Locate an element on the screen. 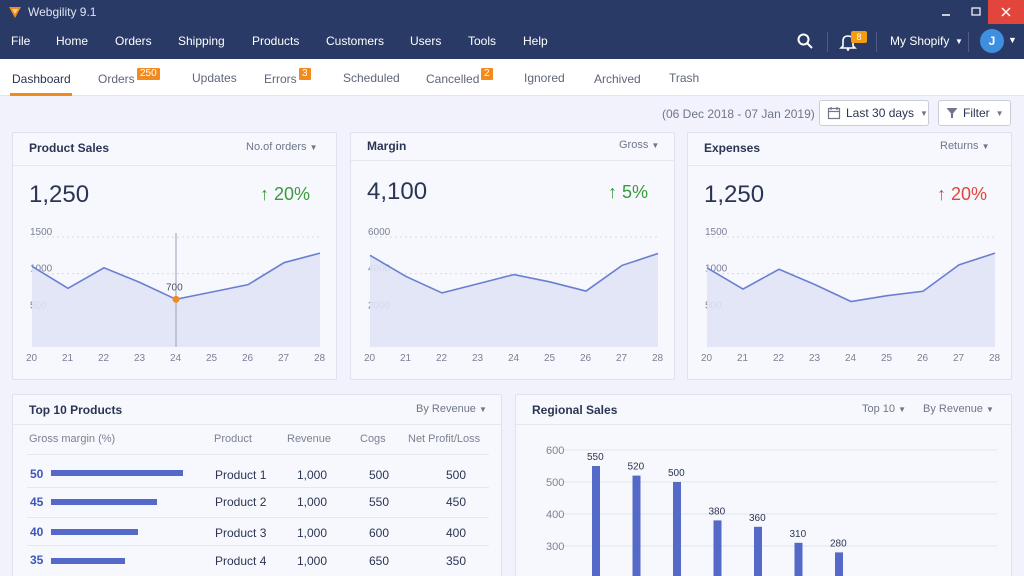 This screenshot has width=1024, height=576. filter-button: Filter ▼ is located at coordinates (974, 113).